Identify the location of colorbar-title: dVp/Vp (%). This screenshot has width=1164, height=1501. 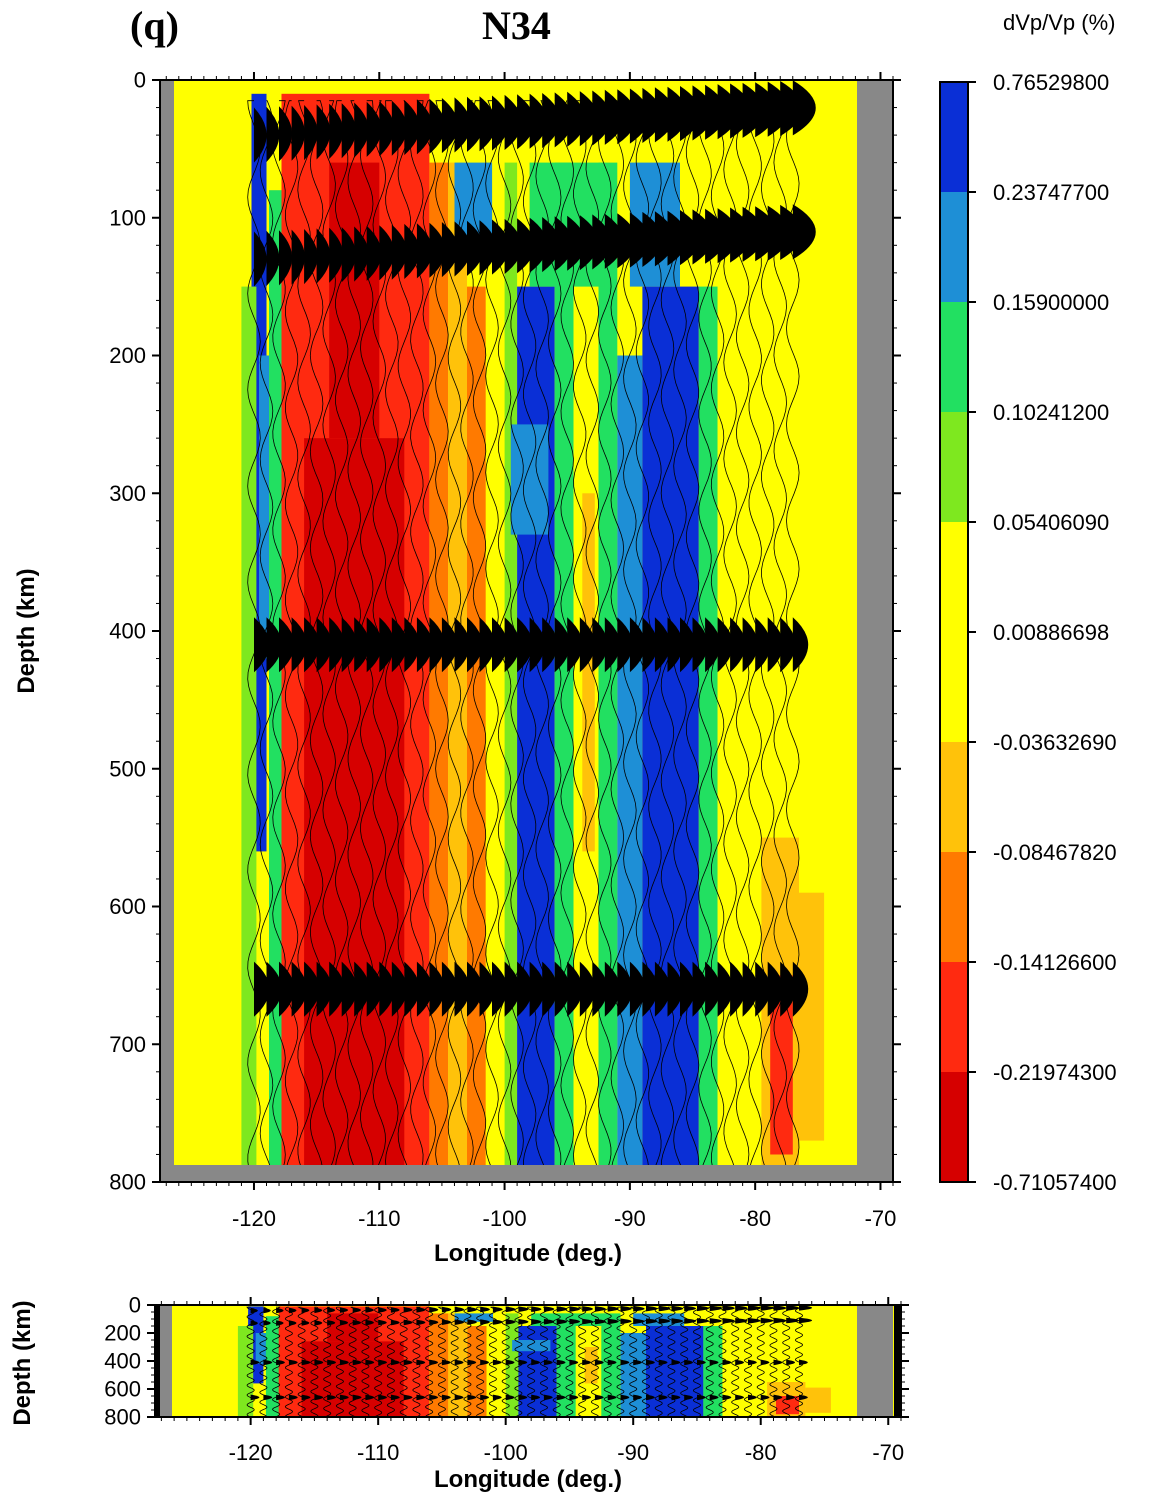
(1059, 22).